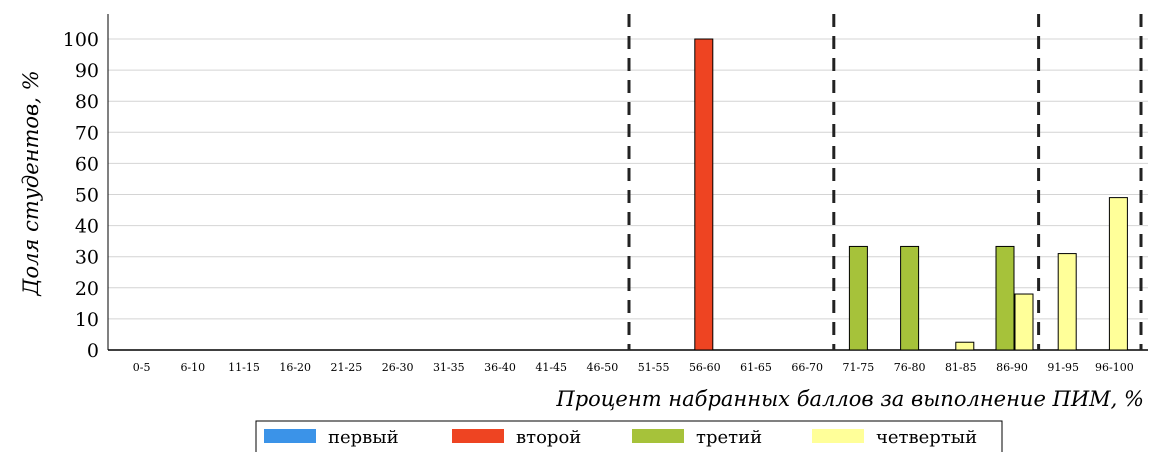 The width and height of the screenshot is (1149, 452). What do you see at coordinates (347, 367) in the screenshot?
I see `x-tick-label: 21-25` at bounding box center [347, 367].